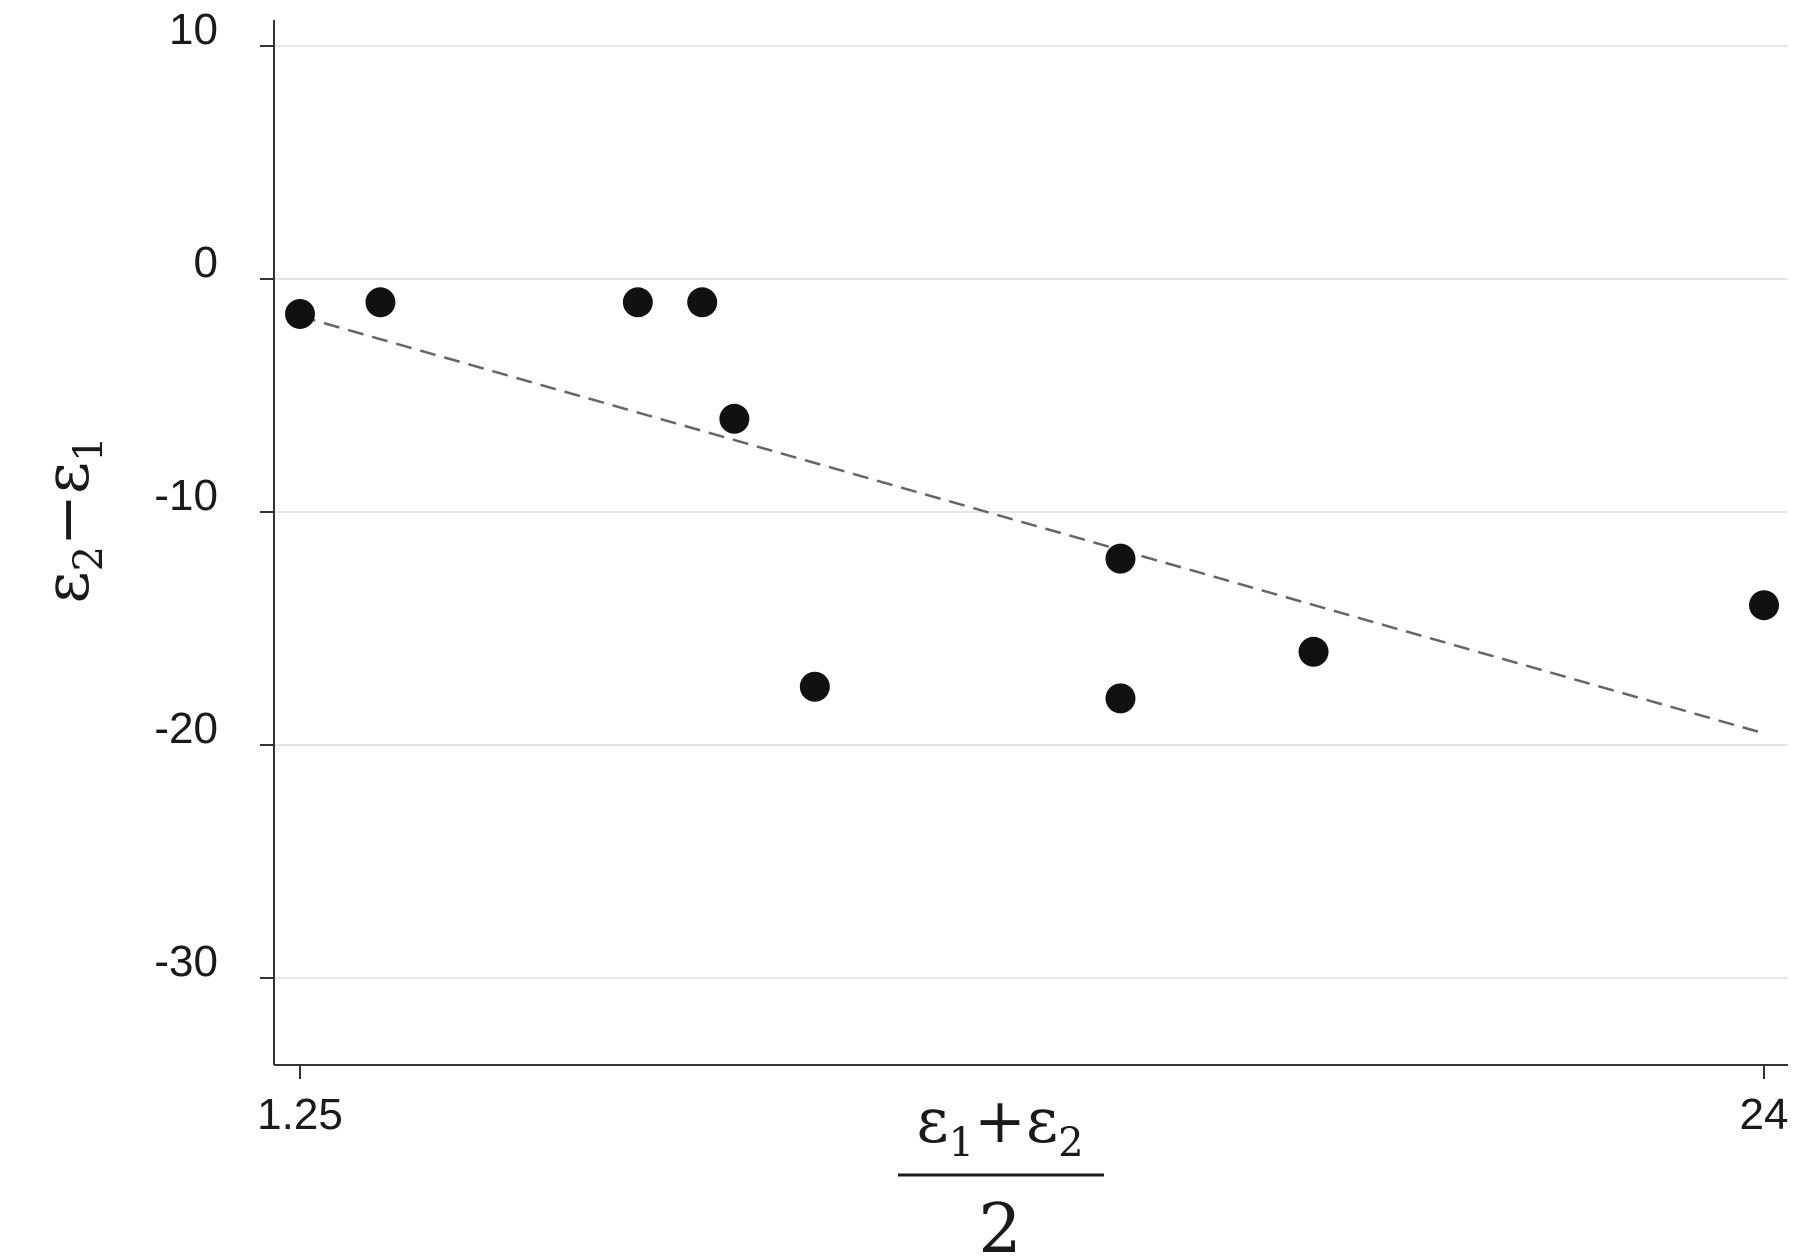 This screenshot has height=1258, width=1800. I want to click on y-tick-label: -20, so click(186, 728).